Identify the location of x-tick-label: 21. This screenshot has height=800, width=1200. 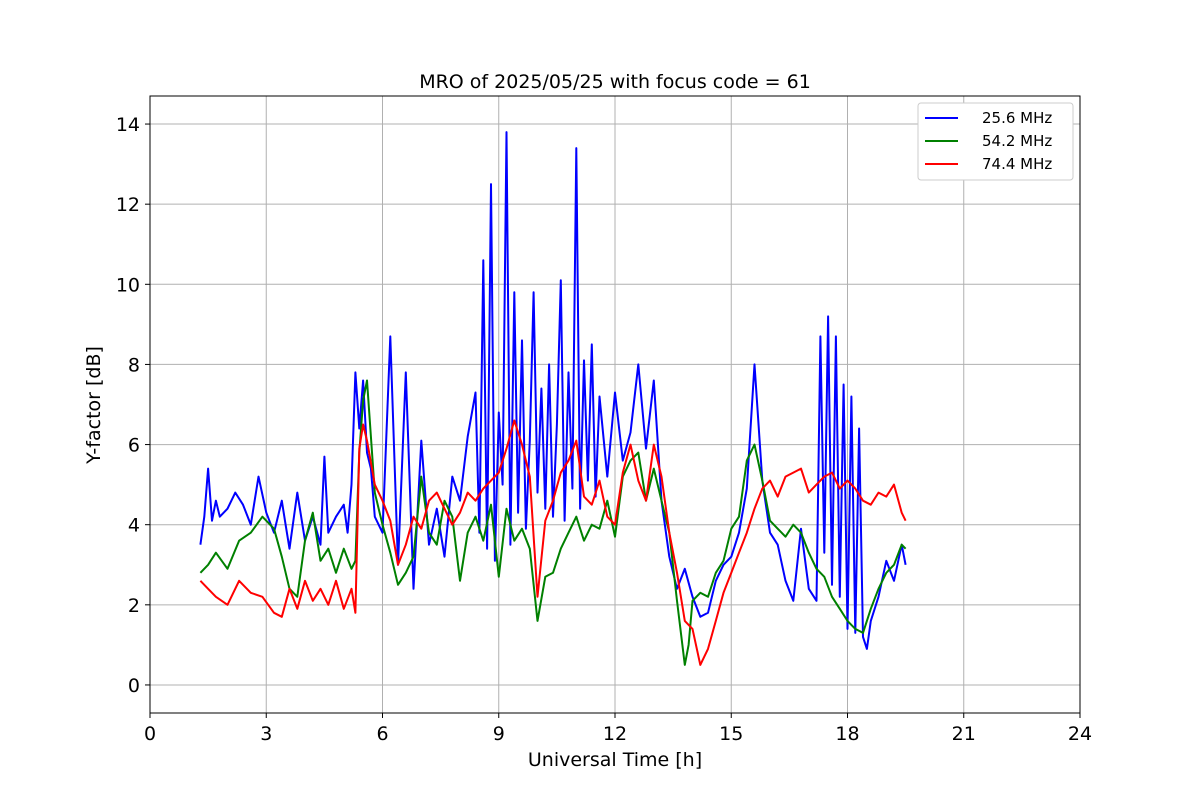
(964, 734).